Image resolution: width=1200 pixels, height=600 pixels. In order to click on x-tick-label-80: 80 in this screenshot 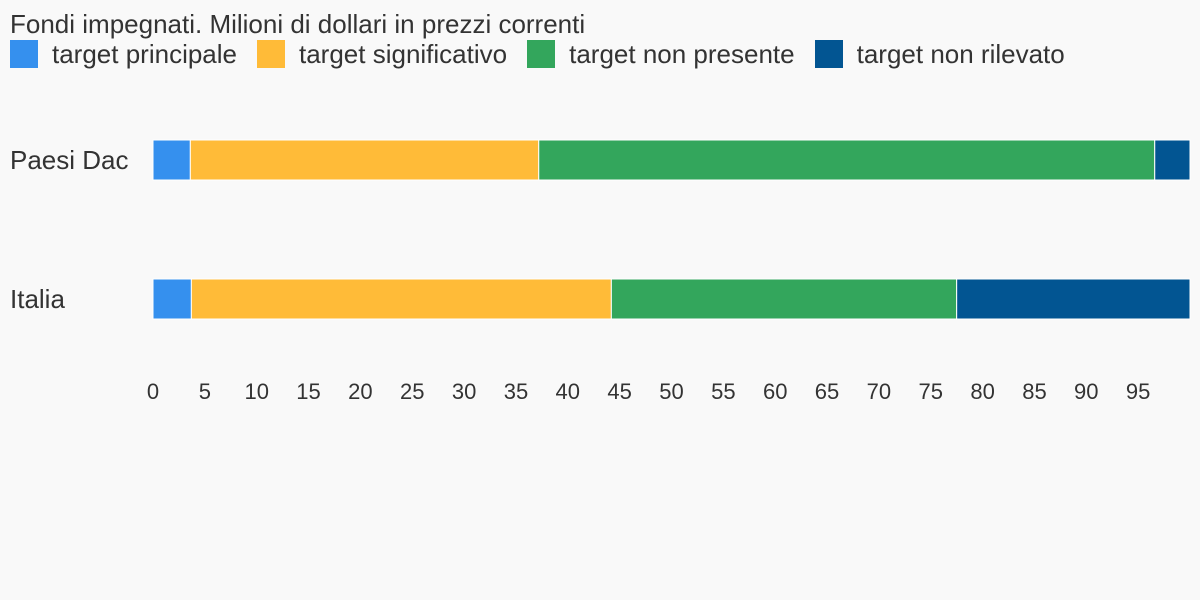, I will do `click(982, 391)`.